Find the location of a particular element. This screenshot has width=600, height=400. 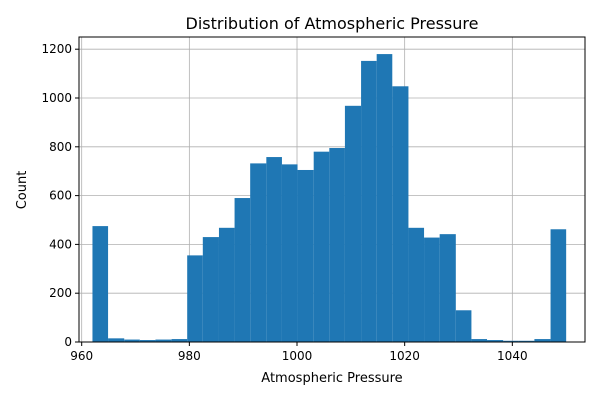

y-tick-label: 400 is located at coordinates (60, 244).